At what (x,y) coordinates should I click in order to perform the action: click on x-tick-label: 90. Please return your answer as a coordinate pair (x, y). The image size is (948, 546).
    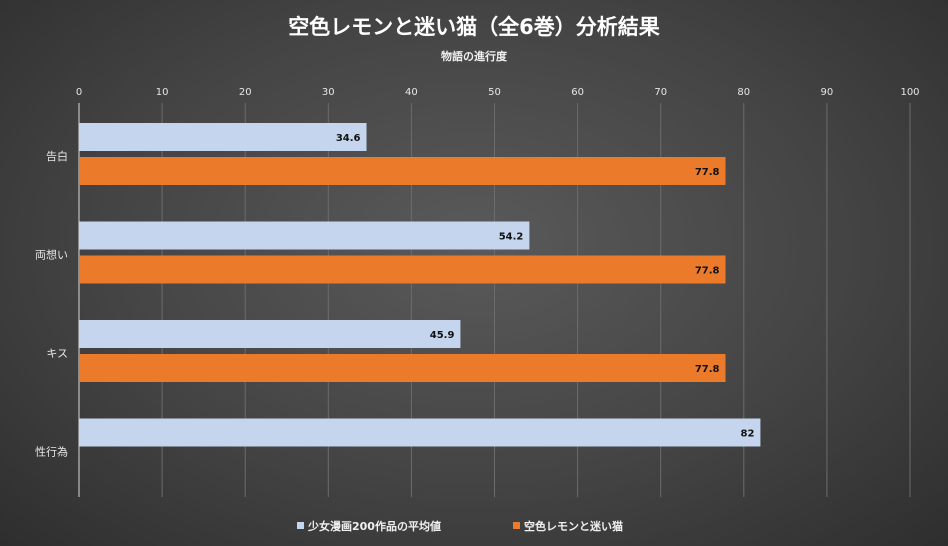
    Looking at the image, I should click on (827, 92).